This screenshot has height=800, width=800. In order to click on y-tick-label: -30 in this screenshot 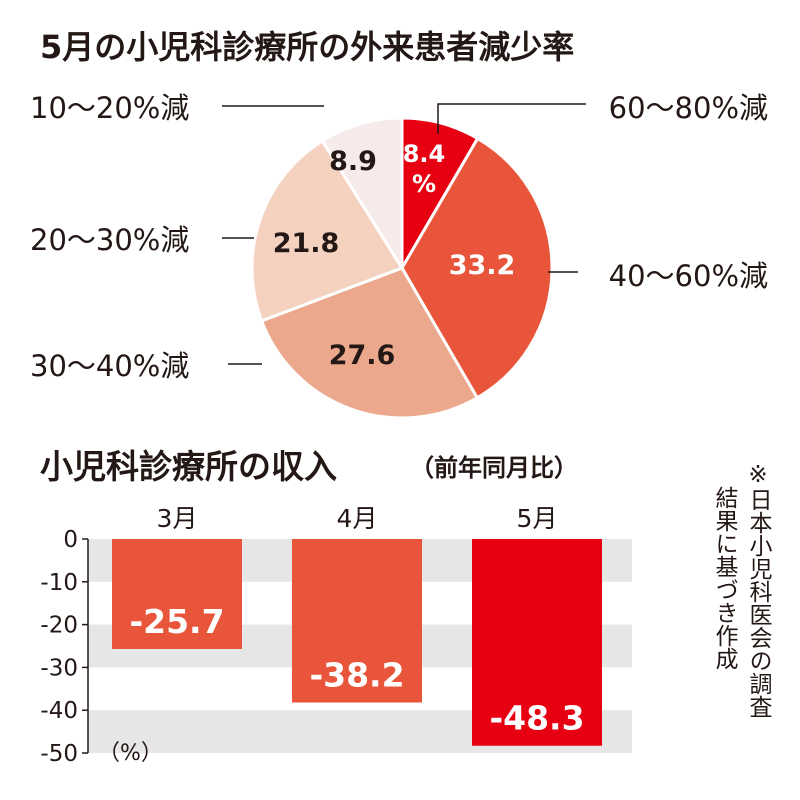, I will do `click(59, 668)`.